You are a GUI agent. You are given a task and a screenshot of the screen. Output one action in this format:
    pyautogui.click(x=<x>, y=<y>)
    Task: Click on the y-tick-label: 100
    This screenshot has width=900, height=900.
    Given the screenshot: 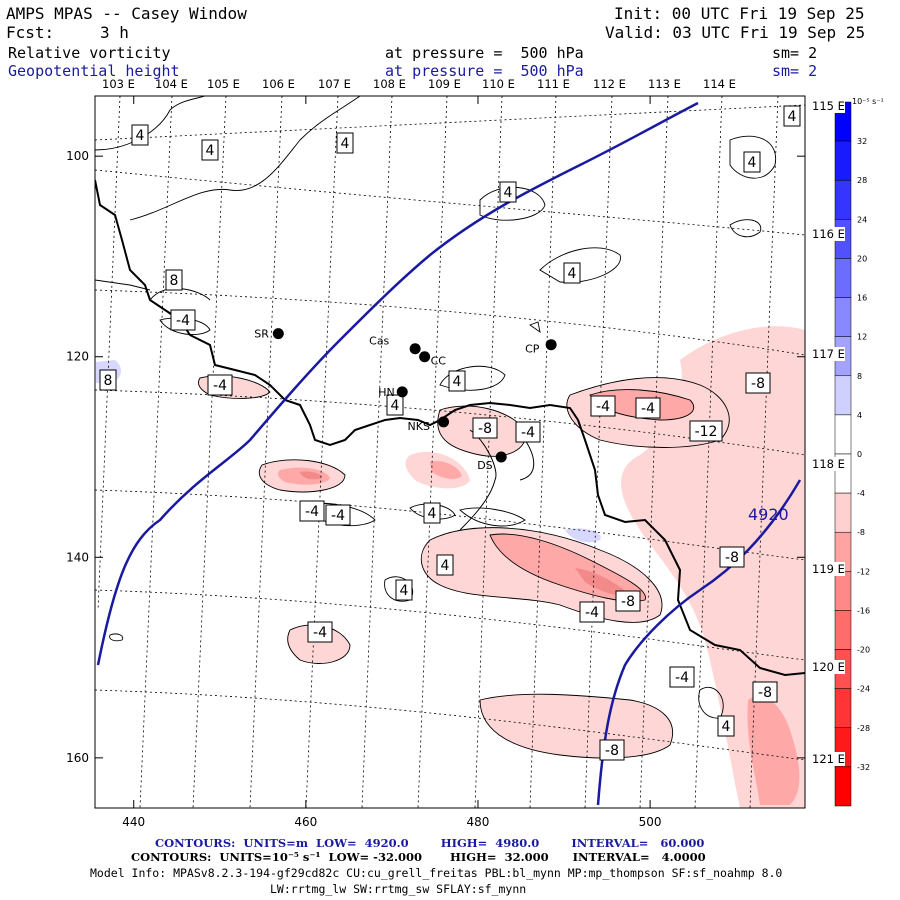 What is the action you would take?
    pyautogui.click(x=77, y=156)
    